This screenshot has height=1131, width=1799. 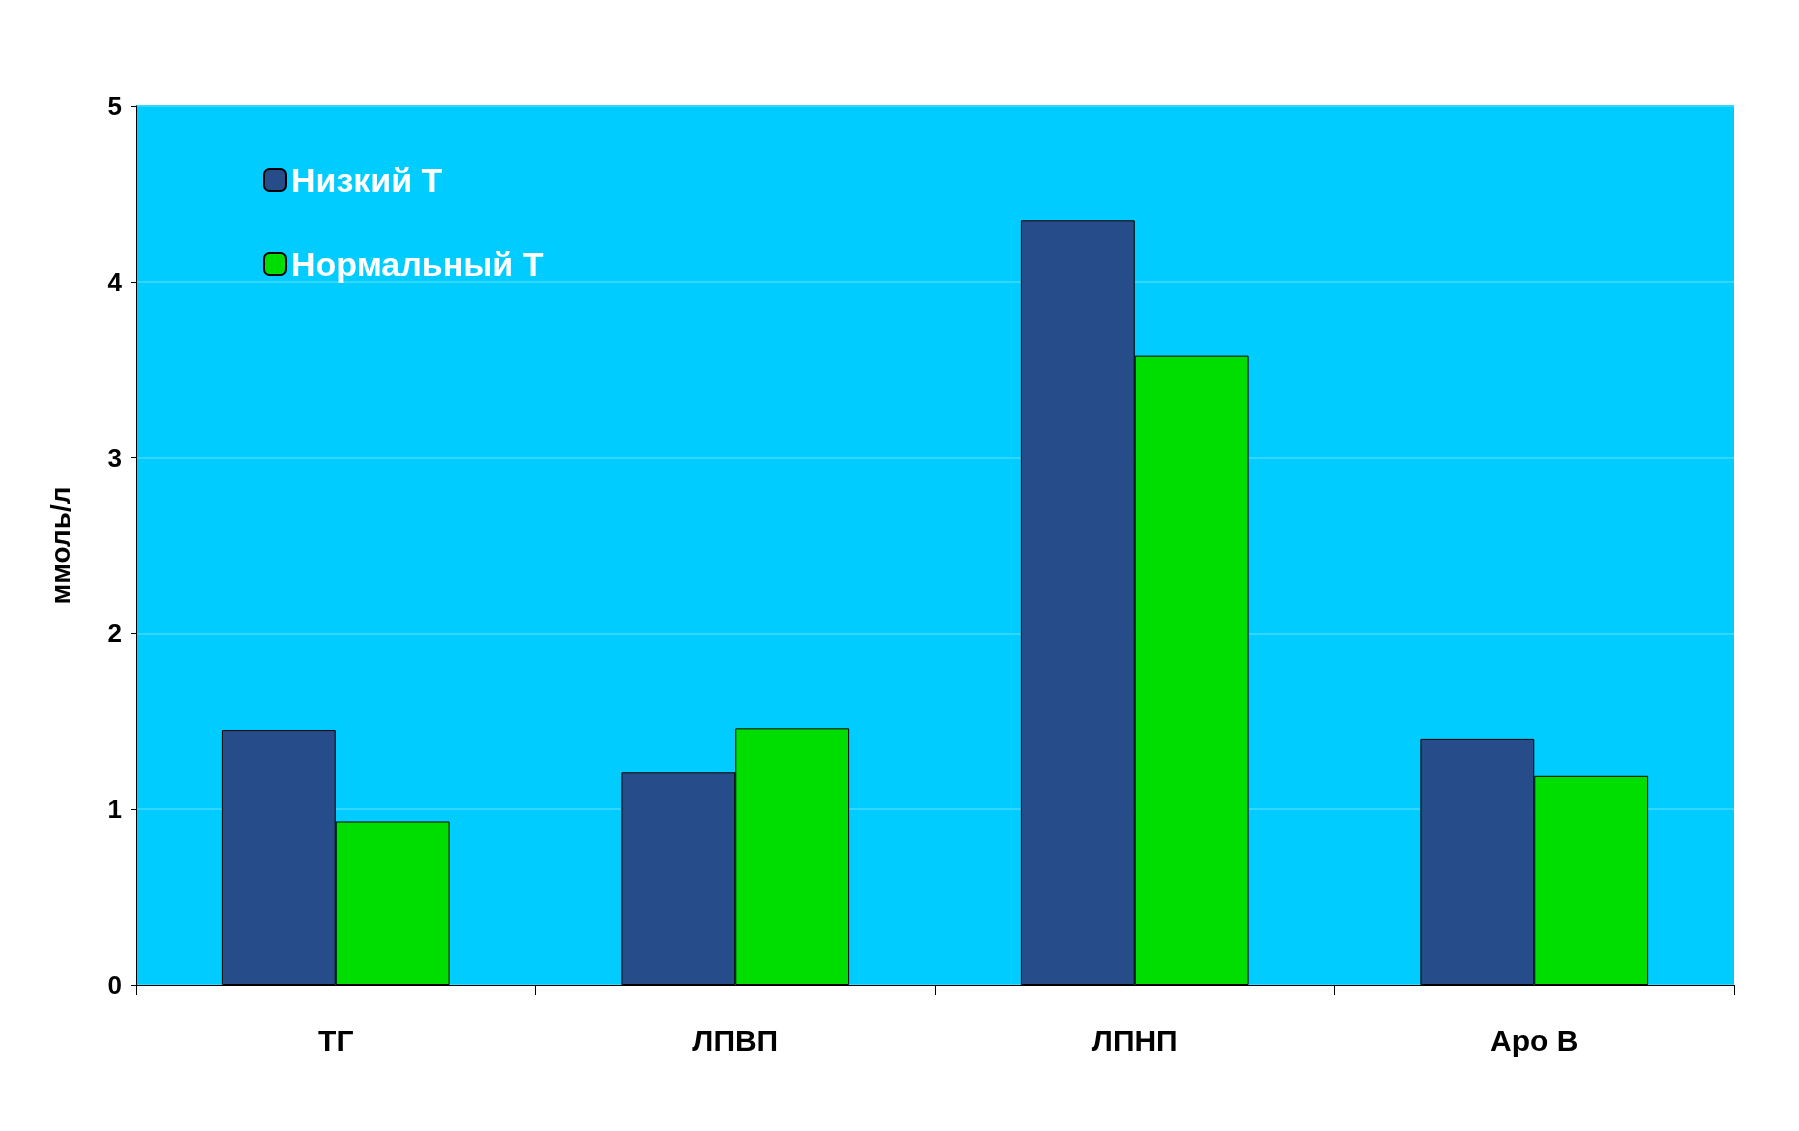 I want to click on x-tick-label: ЛПНП, so click(x=1134, y=1040).